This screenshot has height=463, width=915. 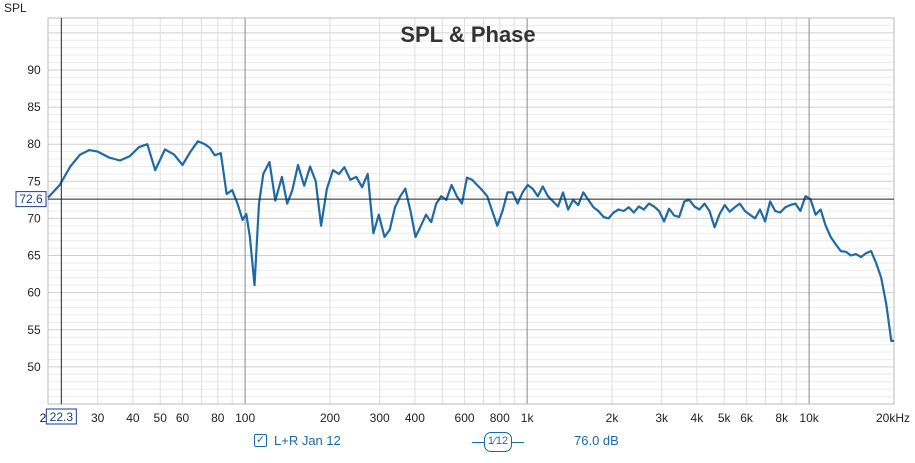 What do you see at coordinates (34, 181) in the screenshot?
I see `y-tick-label: 75` at bounding box center [34, 181].